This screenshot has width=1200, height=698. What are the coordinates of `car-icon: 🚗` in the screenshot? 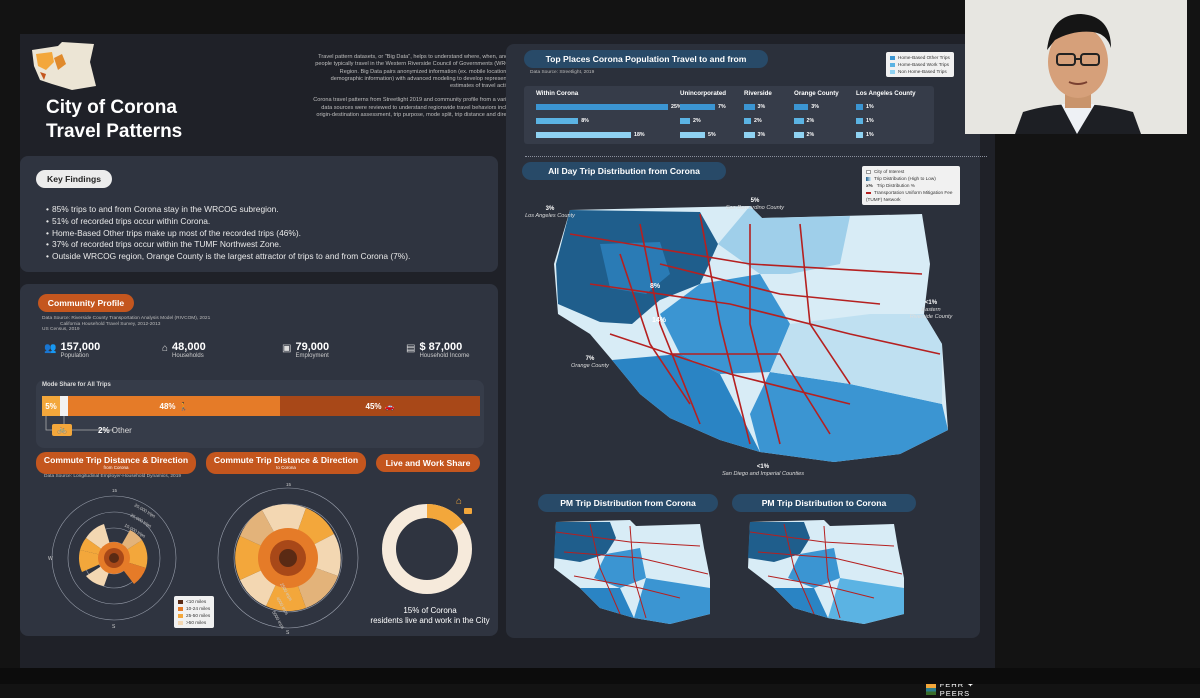 It's located at (389, 406).